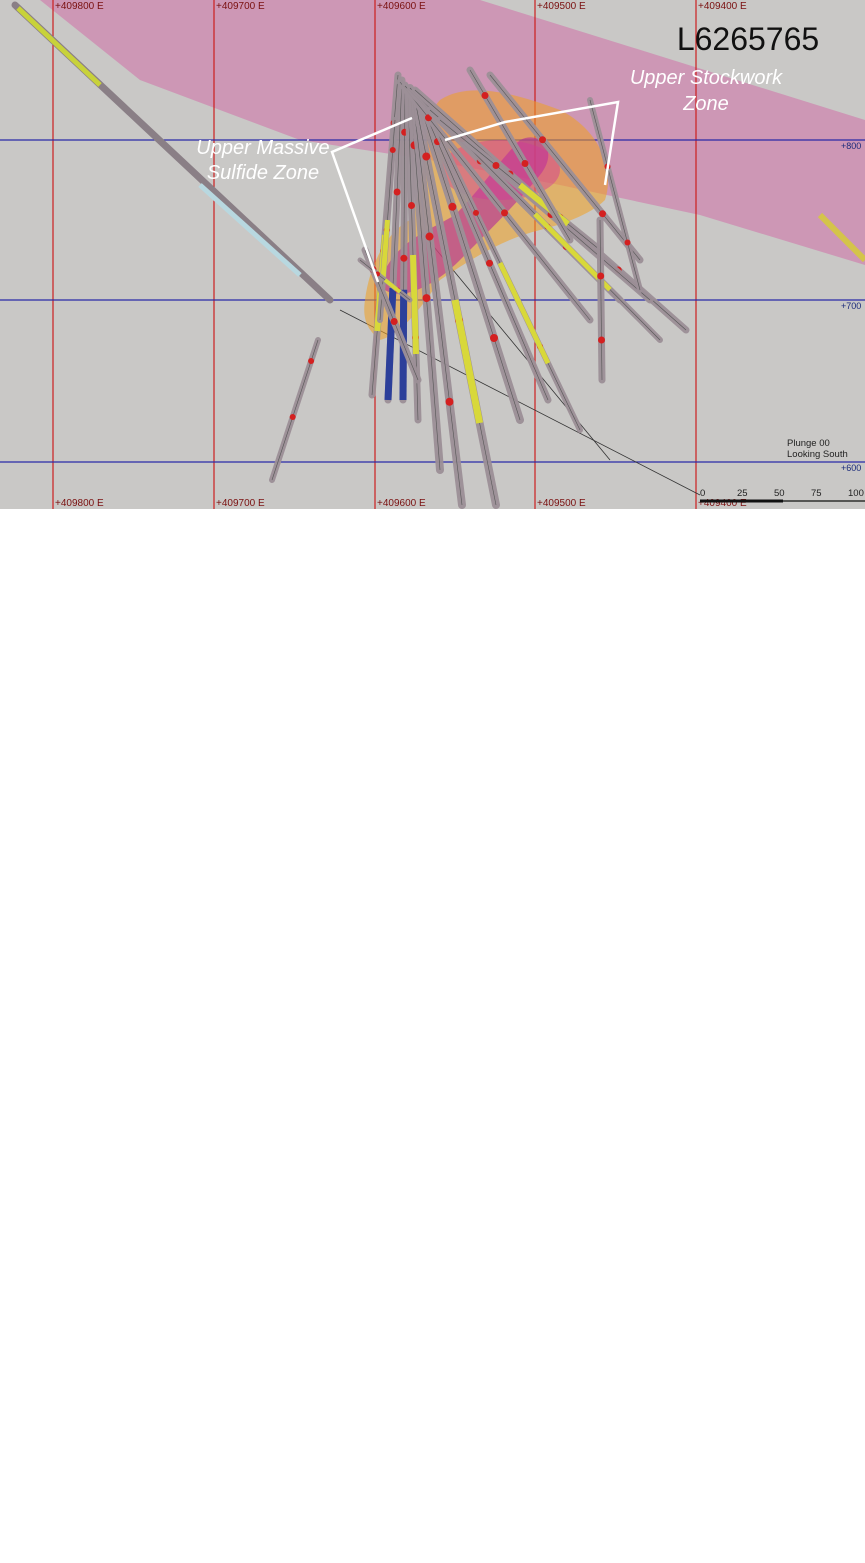 The height and width of the screenshot is (1563, 865). Describe the element at coordinates (851, 1353) in the screenshot. I see `elevation-label: +700` at that location.